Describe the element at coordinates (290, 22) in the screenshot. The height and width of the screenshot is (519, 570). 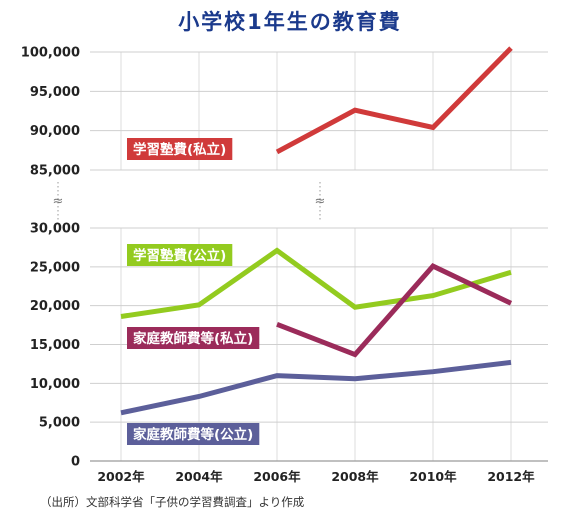
I see `chart-title: 小学校1年生の教育費` at that location.